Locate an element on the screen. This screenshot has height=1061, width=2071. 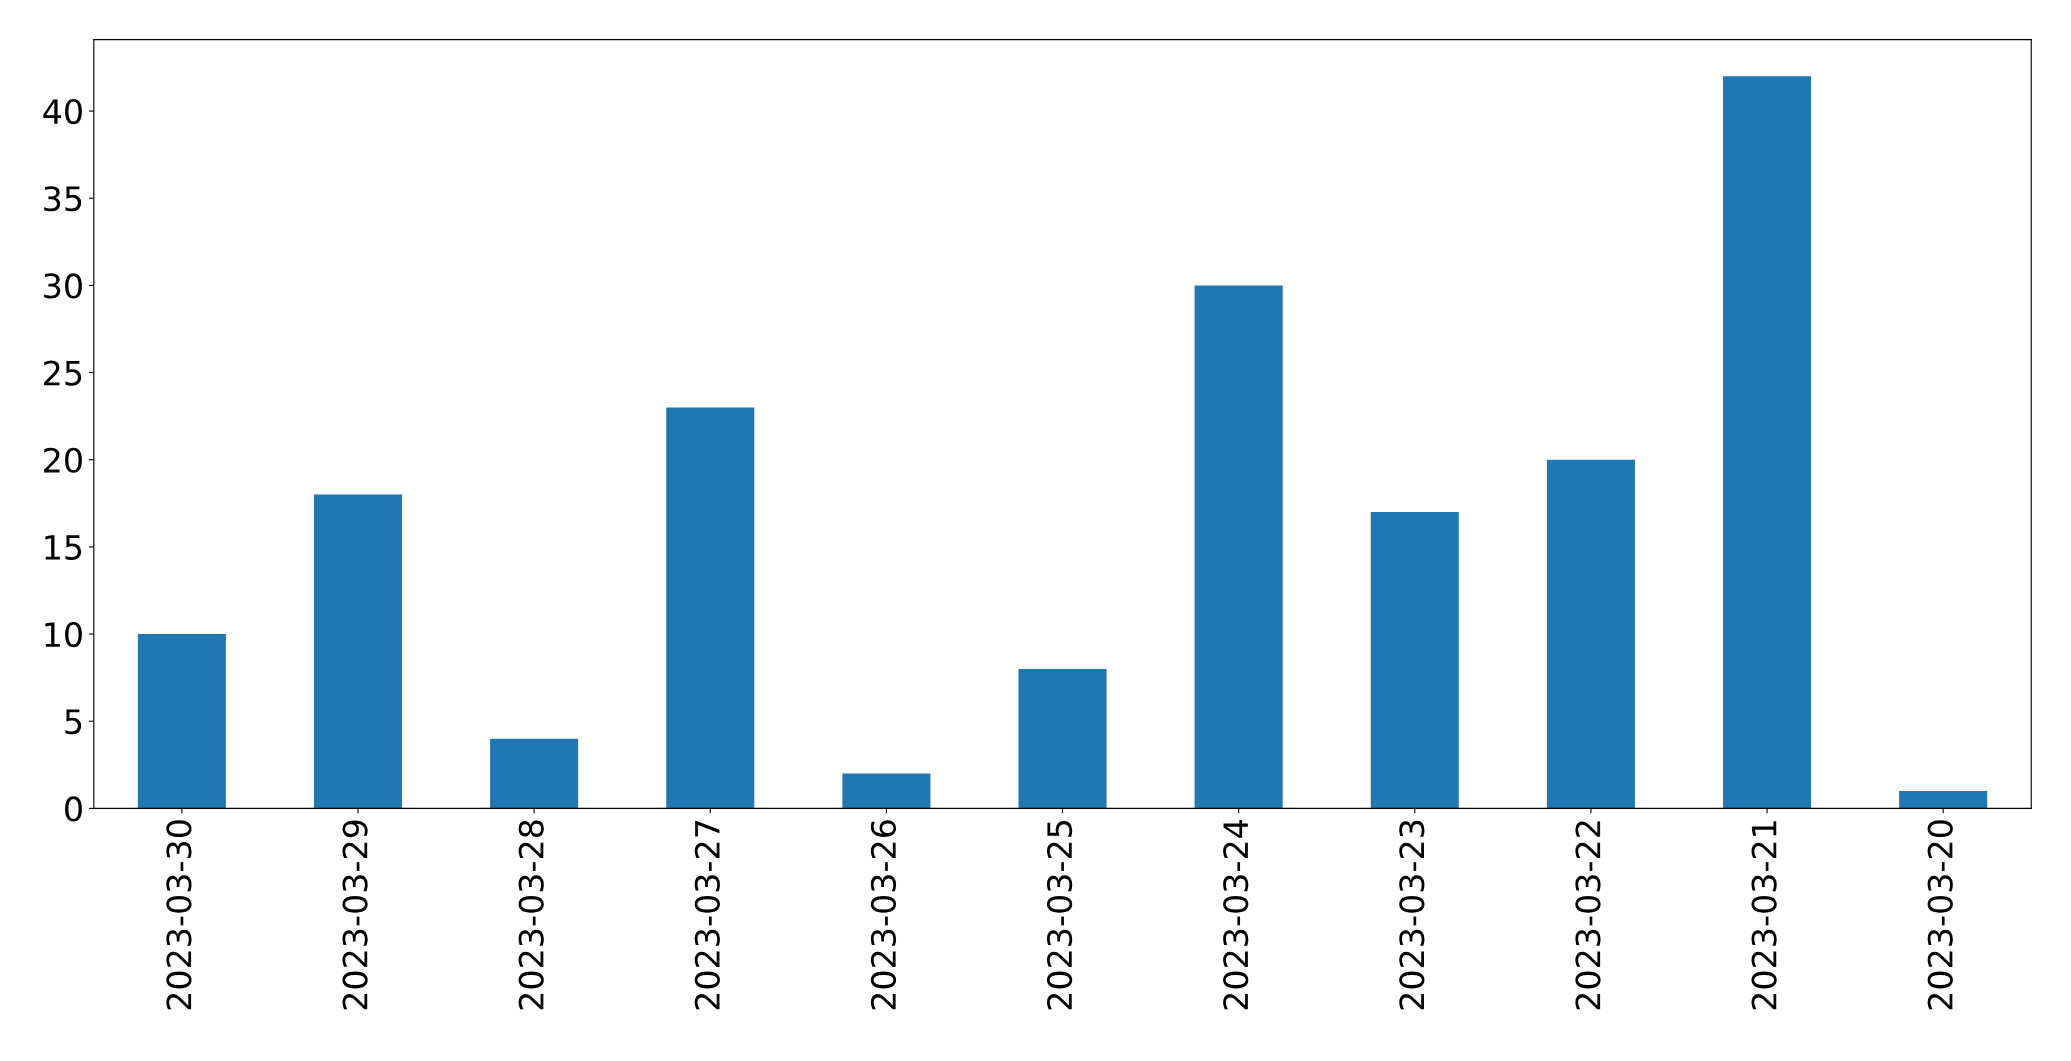
y-tick-label: 25 is located at coordinates (63, 373).